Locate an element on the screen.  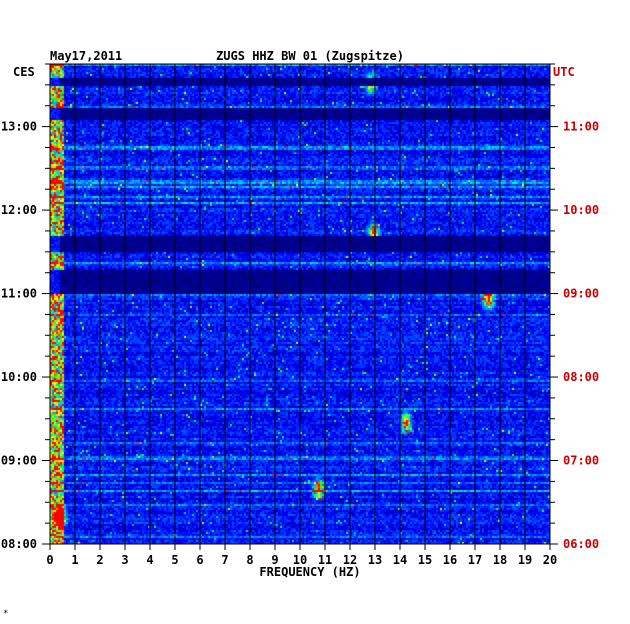
x-tick-label: 18 is located at coordinates (500, 560).